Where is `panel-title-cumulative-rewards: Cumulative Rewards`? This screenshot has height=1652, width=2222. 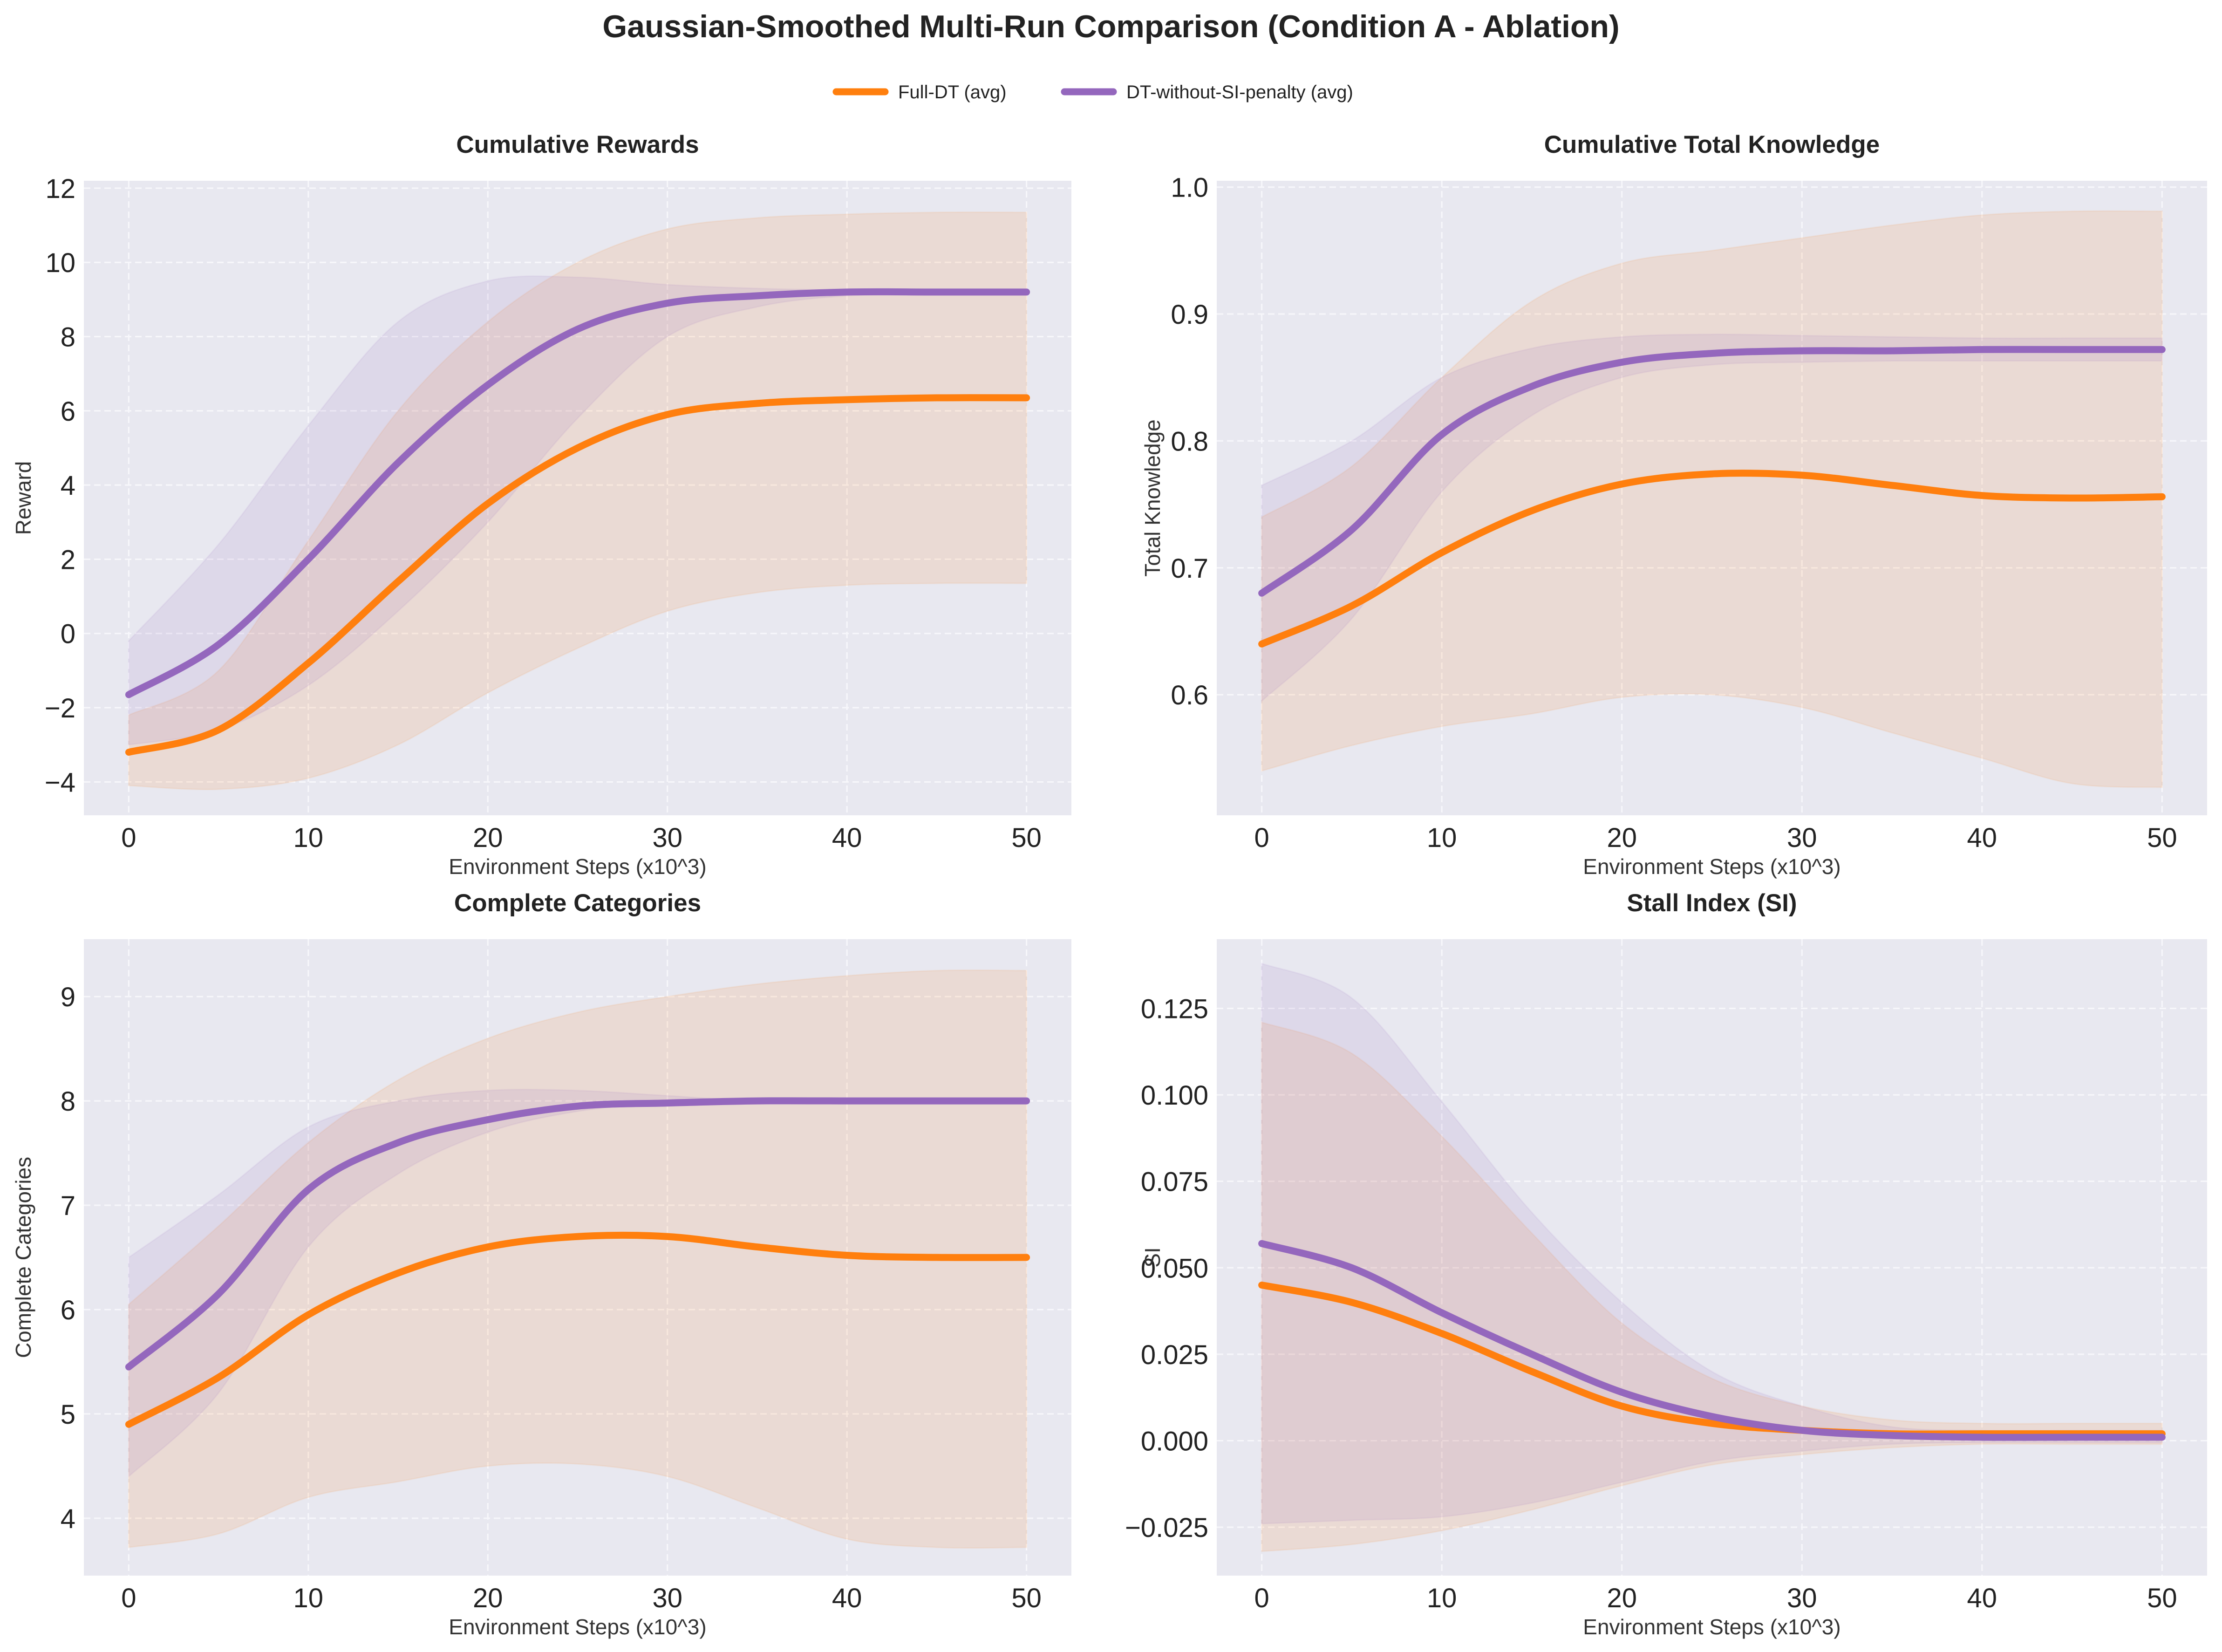
panel-title-cumulative-rewards: Cumulative Rewards is located at coordinates (577, 144).